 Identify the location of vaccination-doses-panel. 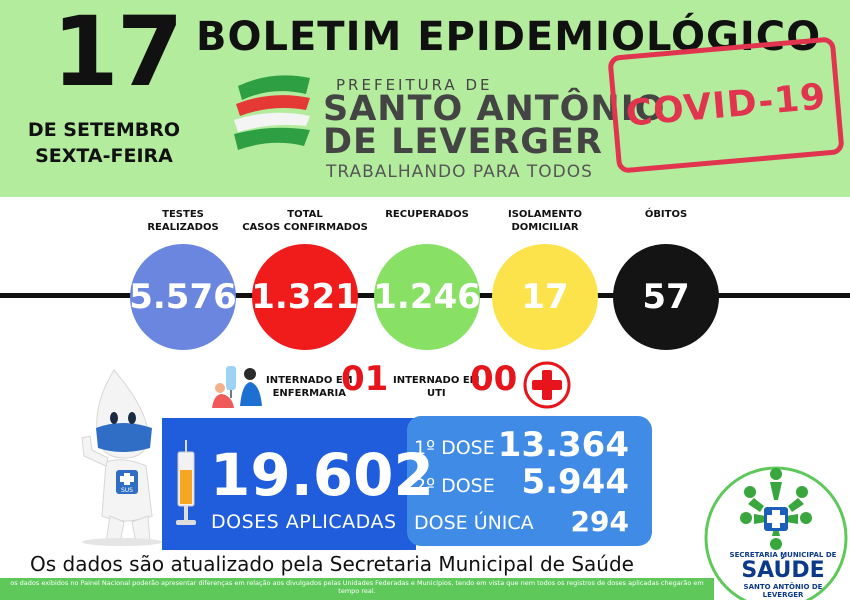
(529, 481).